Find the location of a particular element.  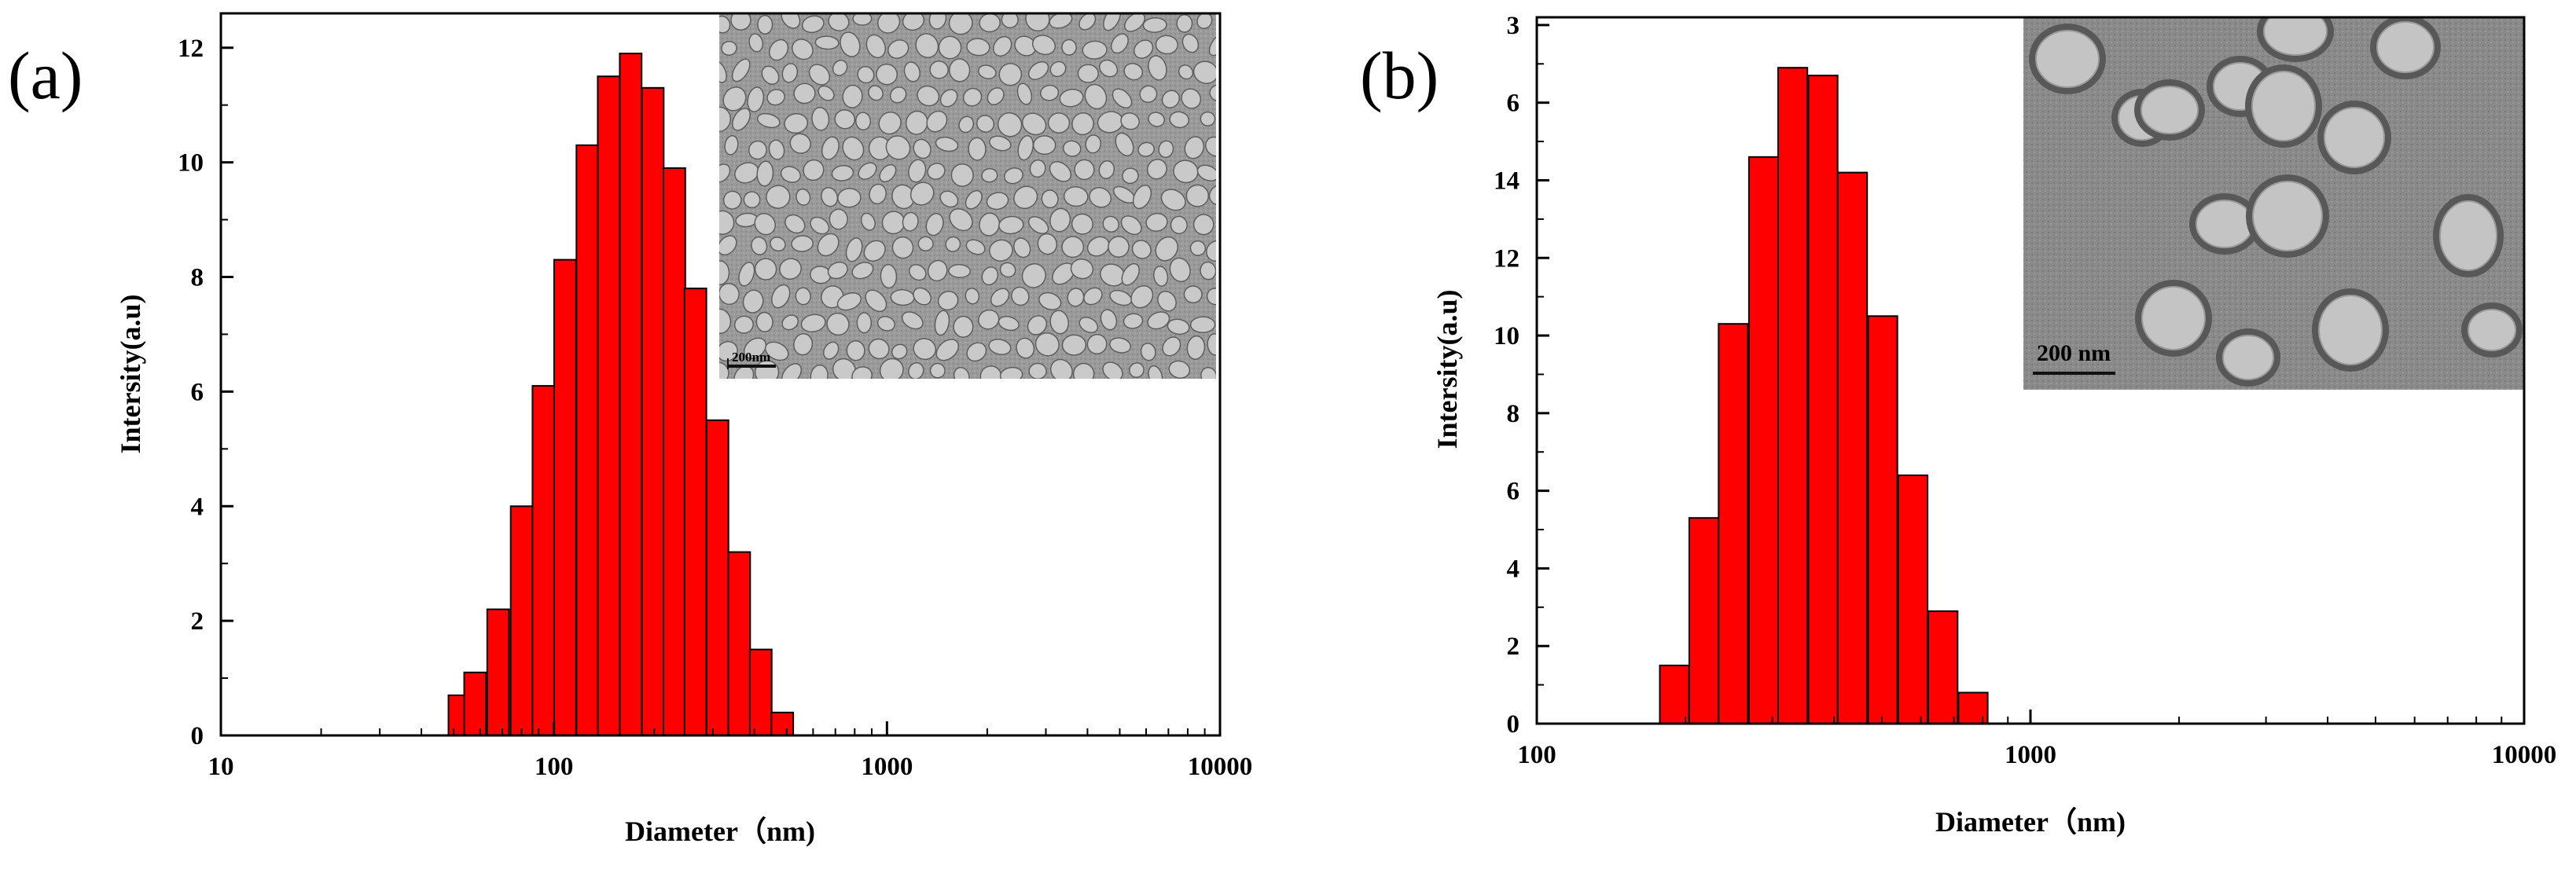

panel-b-bar is located at coordinates (1883, 519).